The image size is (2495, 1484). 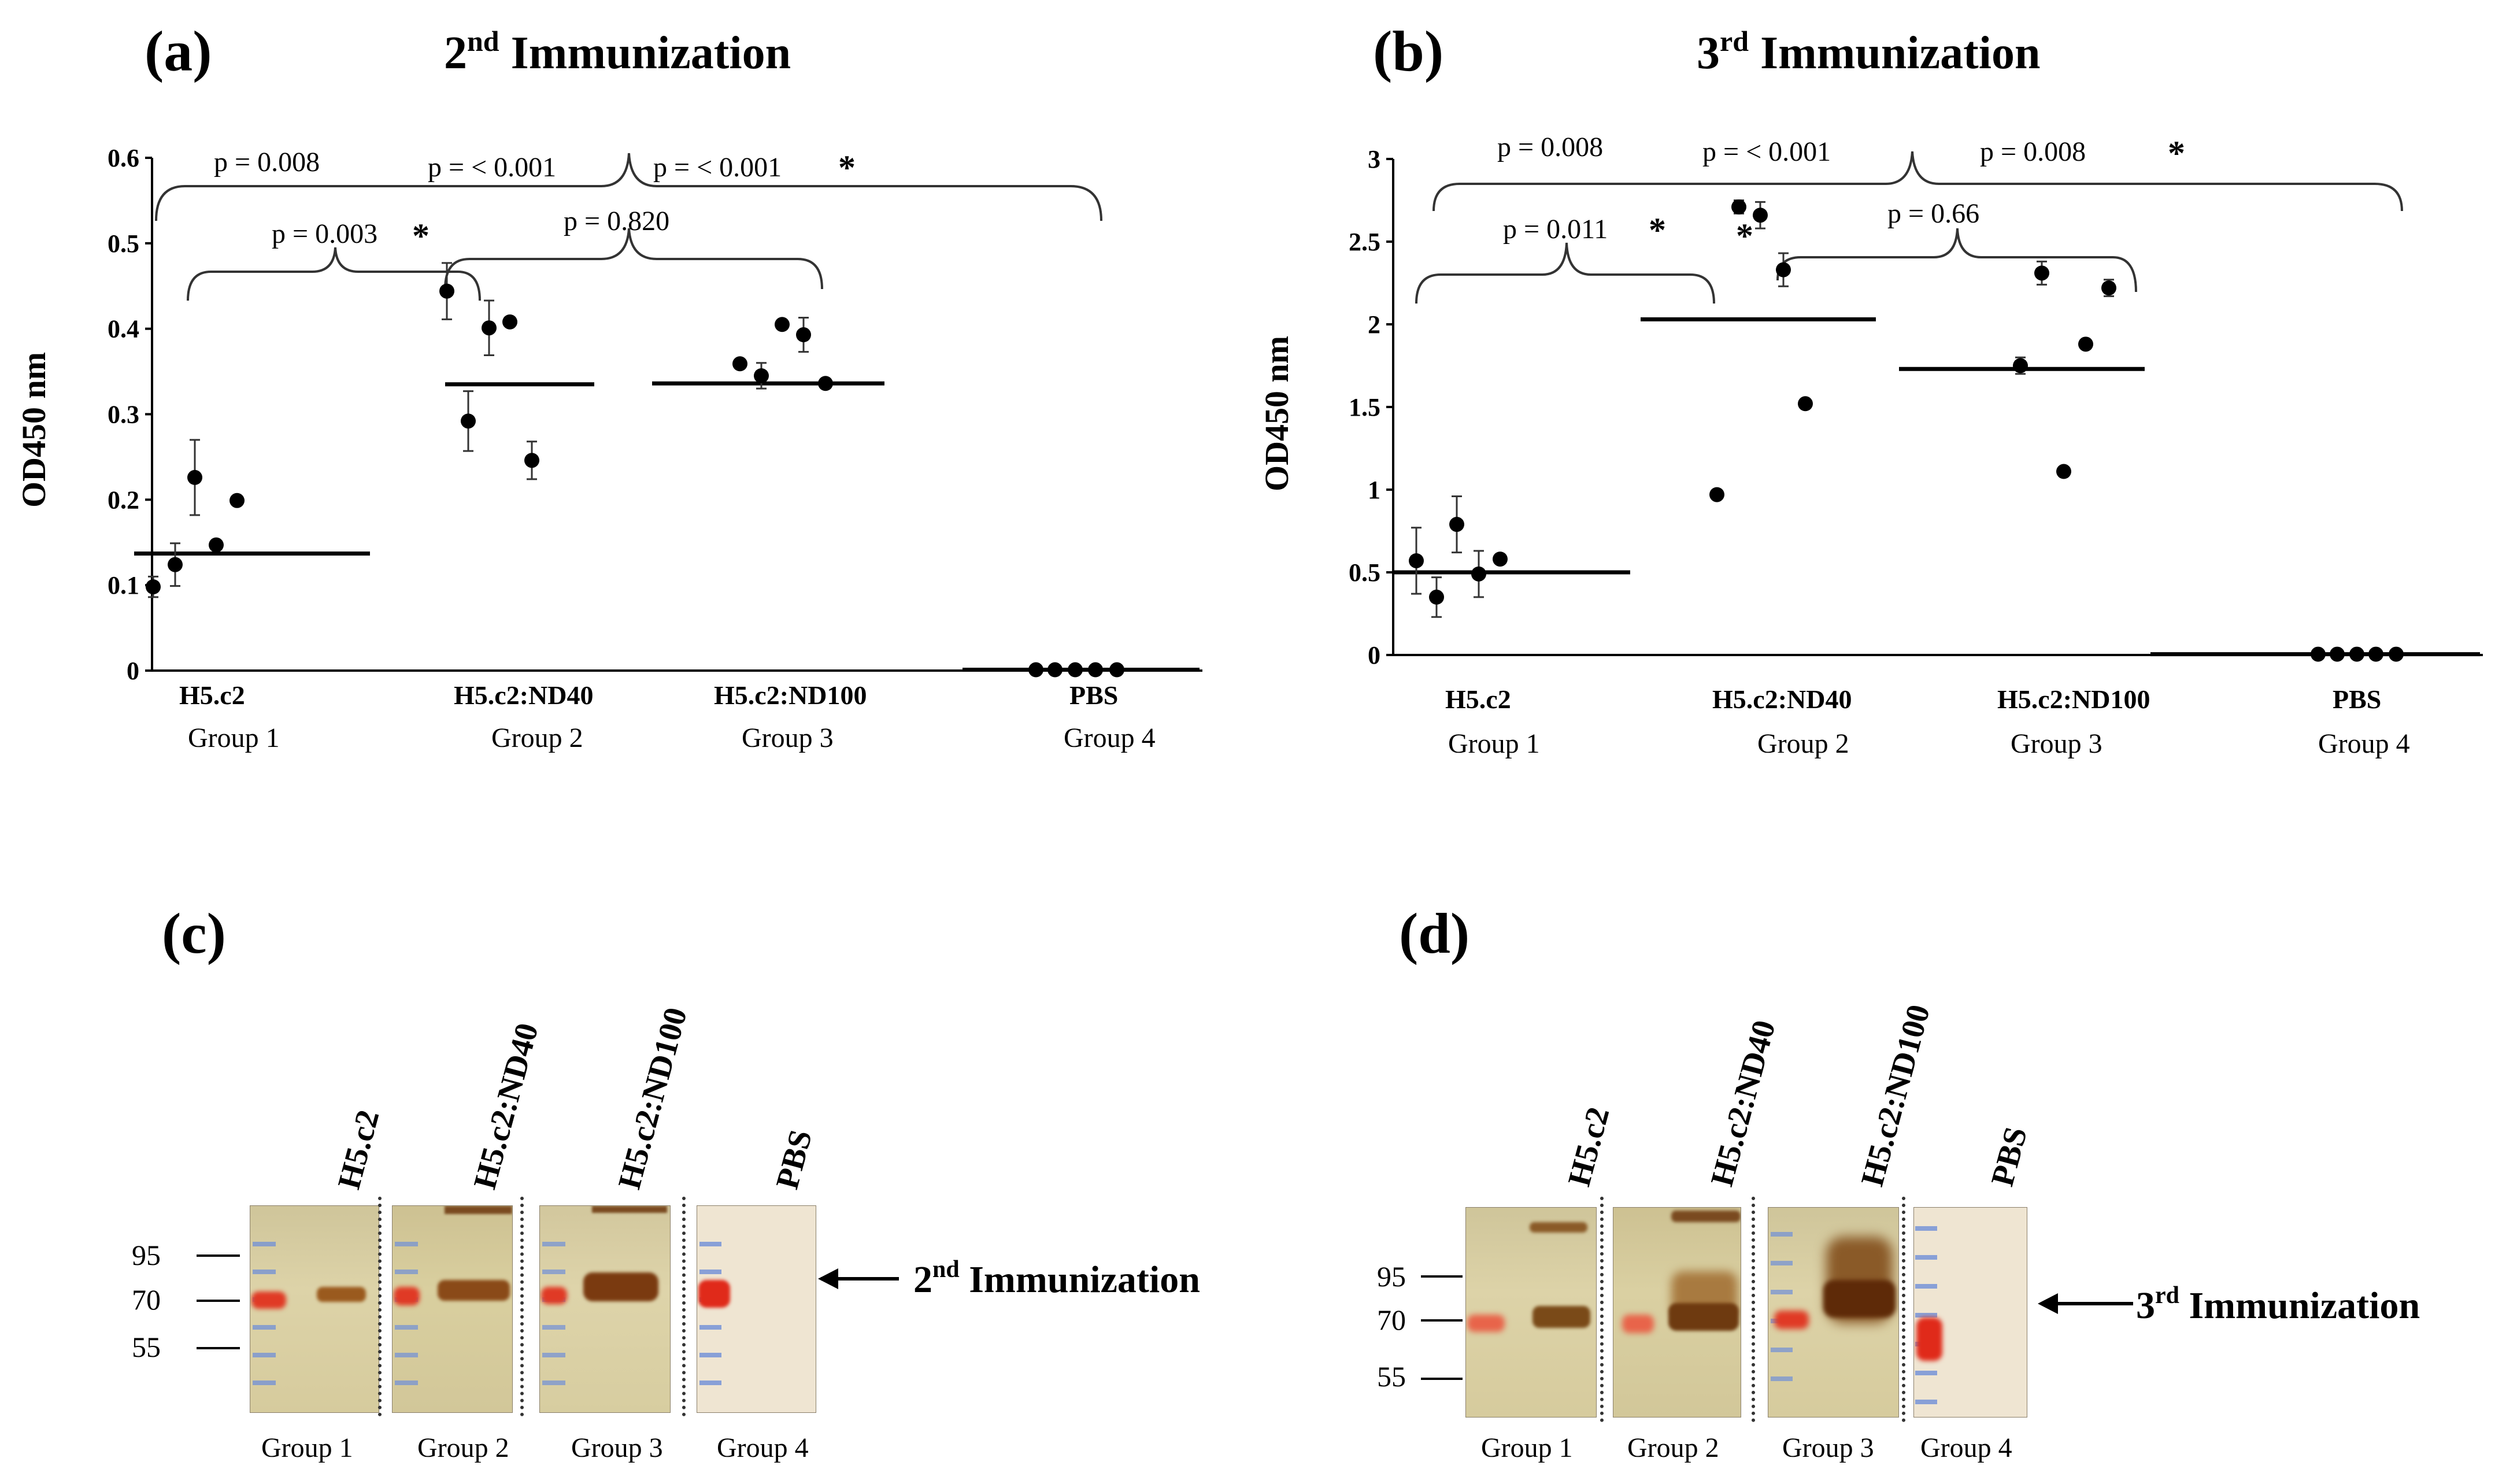 I want to click on brace-b-inner-left, so click(x=1565, y=273).